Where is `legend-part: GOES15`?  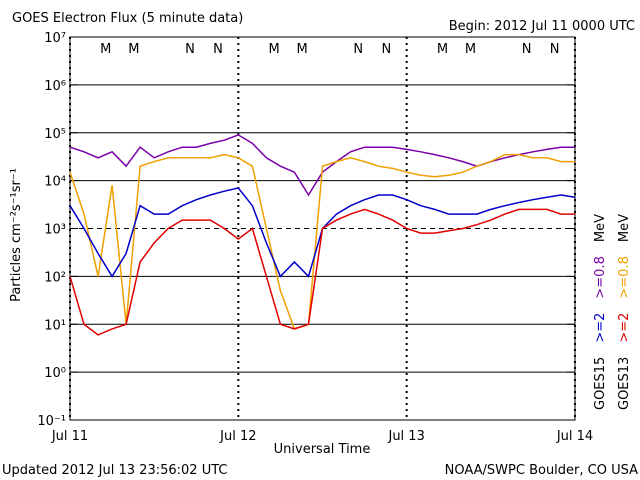
legend-part: GOES15 is located at coordinates (600, 383).